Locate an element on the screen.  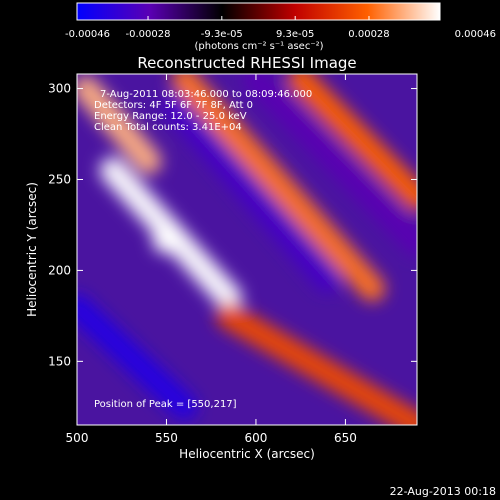
x-tick-label: 600 is located at coordinates (255, 438).